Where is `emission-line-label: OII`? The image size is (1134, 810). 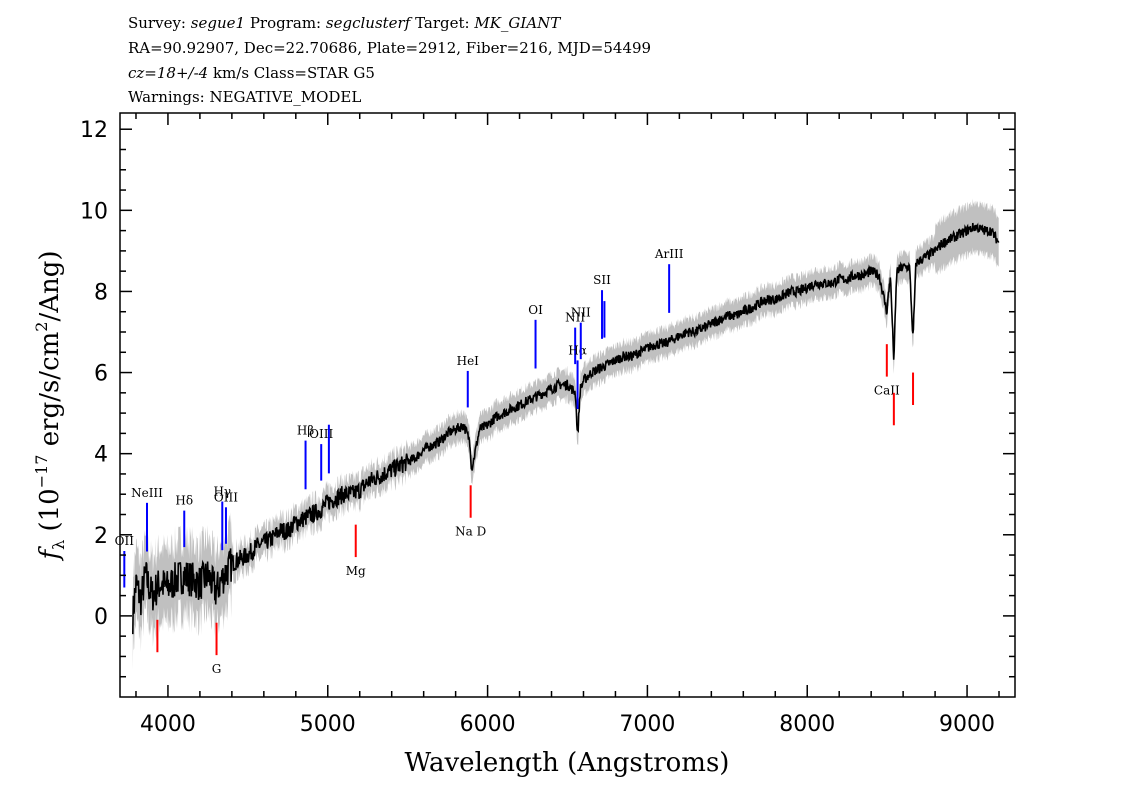 emission-line-label: OII is located at coordinates (125, 541).